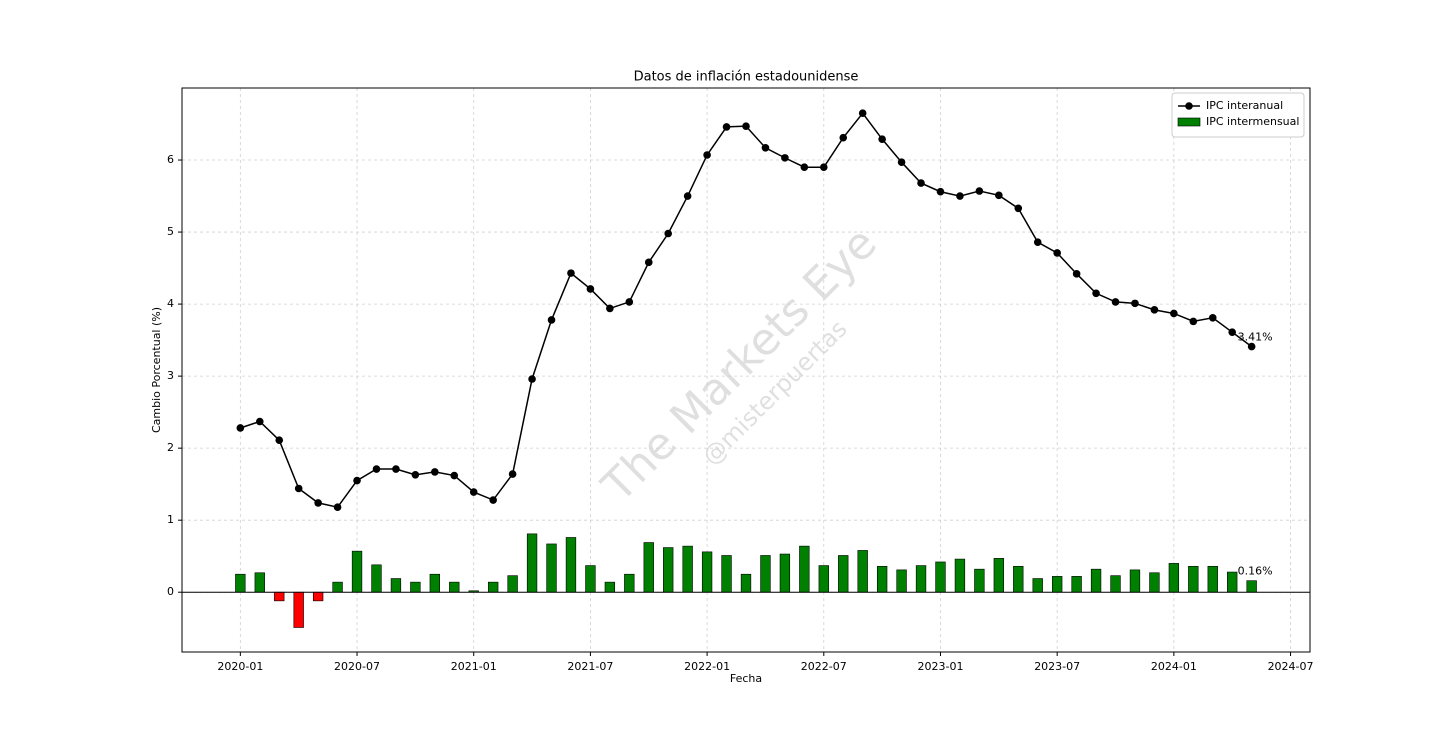 Image resolution: width=1456 pixels, height=733 pixels. Describe the element at coordinates (1244, 105) in the screenshot. I see `legend-label: IPC interanual` at that location.